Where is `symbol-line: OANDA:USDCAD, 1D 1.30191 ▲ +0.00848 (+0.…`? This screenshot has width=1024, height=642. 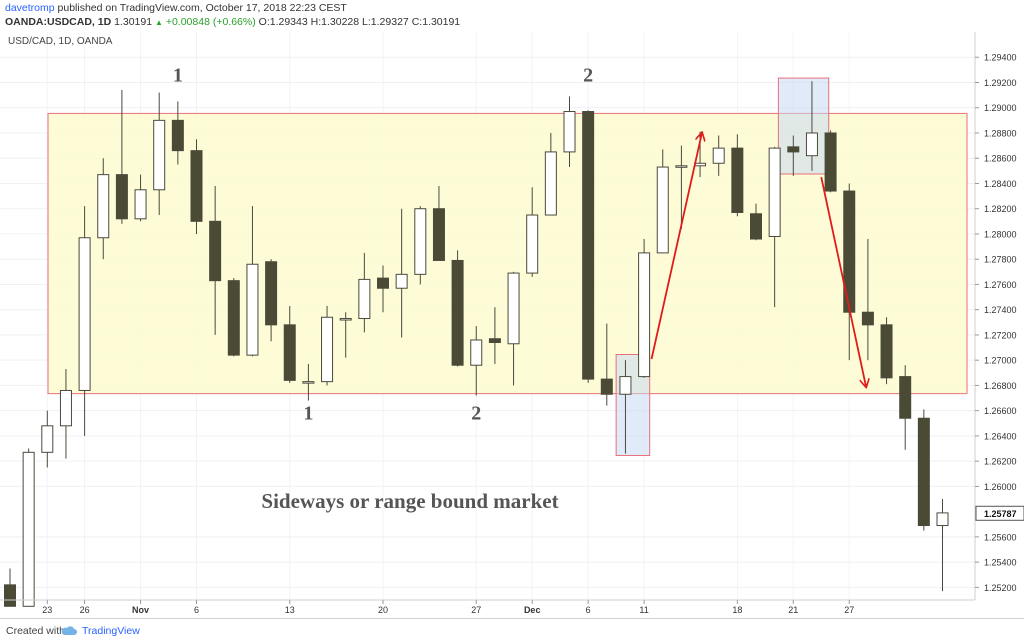
symbol-line: OANDA:USDCAD, 1D 1.30191 ▲ +0.00848 (+0.… is located at coordinates (232, 22).